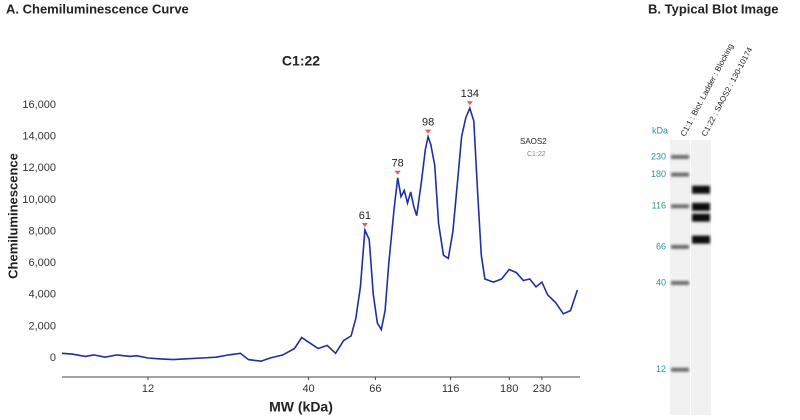  Describe the element at coordinates (661, 246) in the screenshot. I see `y-tick-label: 66` at that location.